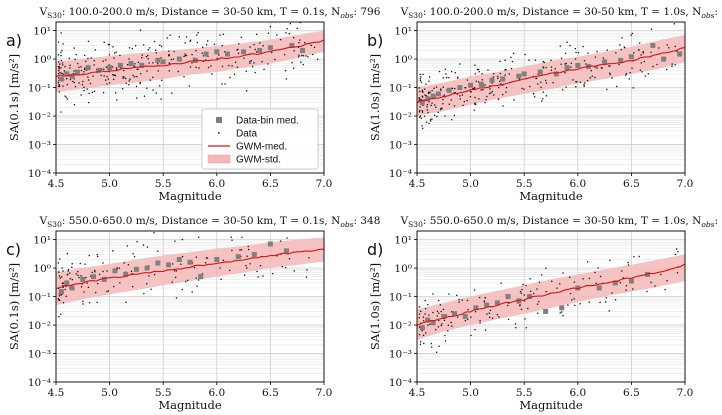  What do you see at coordinates (219, 159) in the screenshot?
I see `legend-std-patch` at bounding box center [219, 159].